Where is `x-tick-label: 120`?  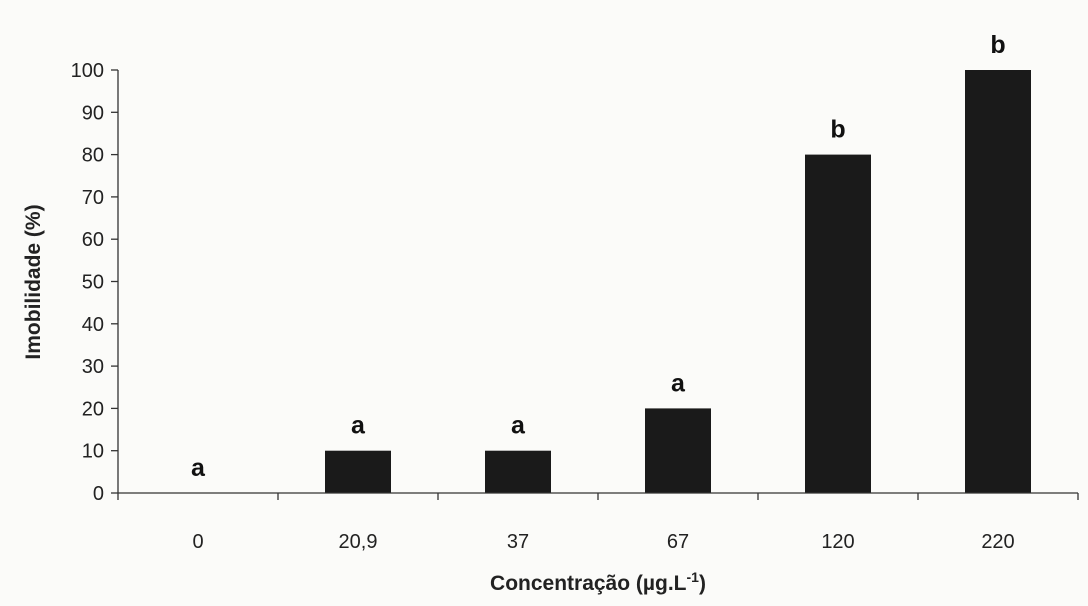 x-tick-label: 120 is located at coordinates (837, 542).